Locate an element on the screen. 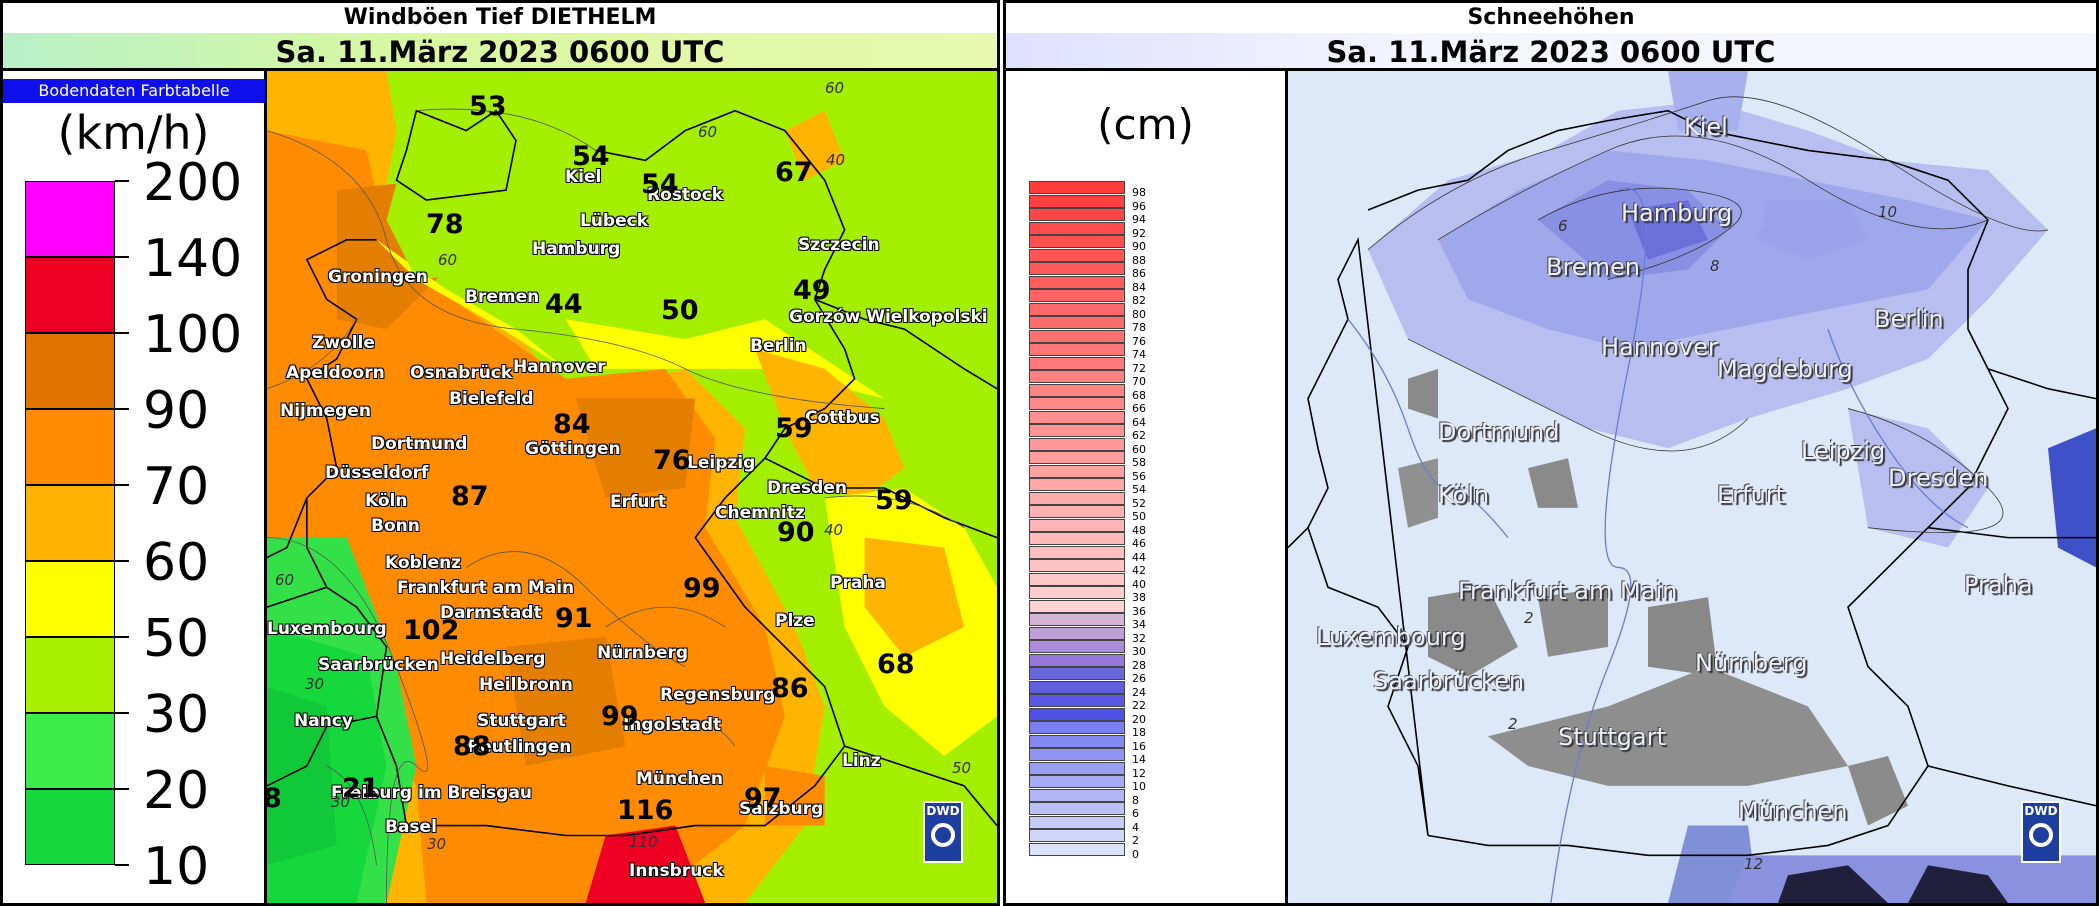 The height and width of the screenshot is (906, 2099). city-label: Groningen is located at coordinates (378, 277).